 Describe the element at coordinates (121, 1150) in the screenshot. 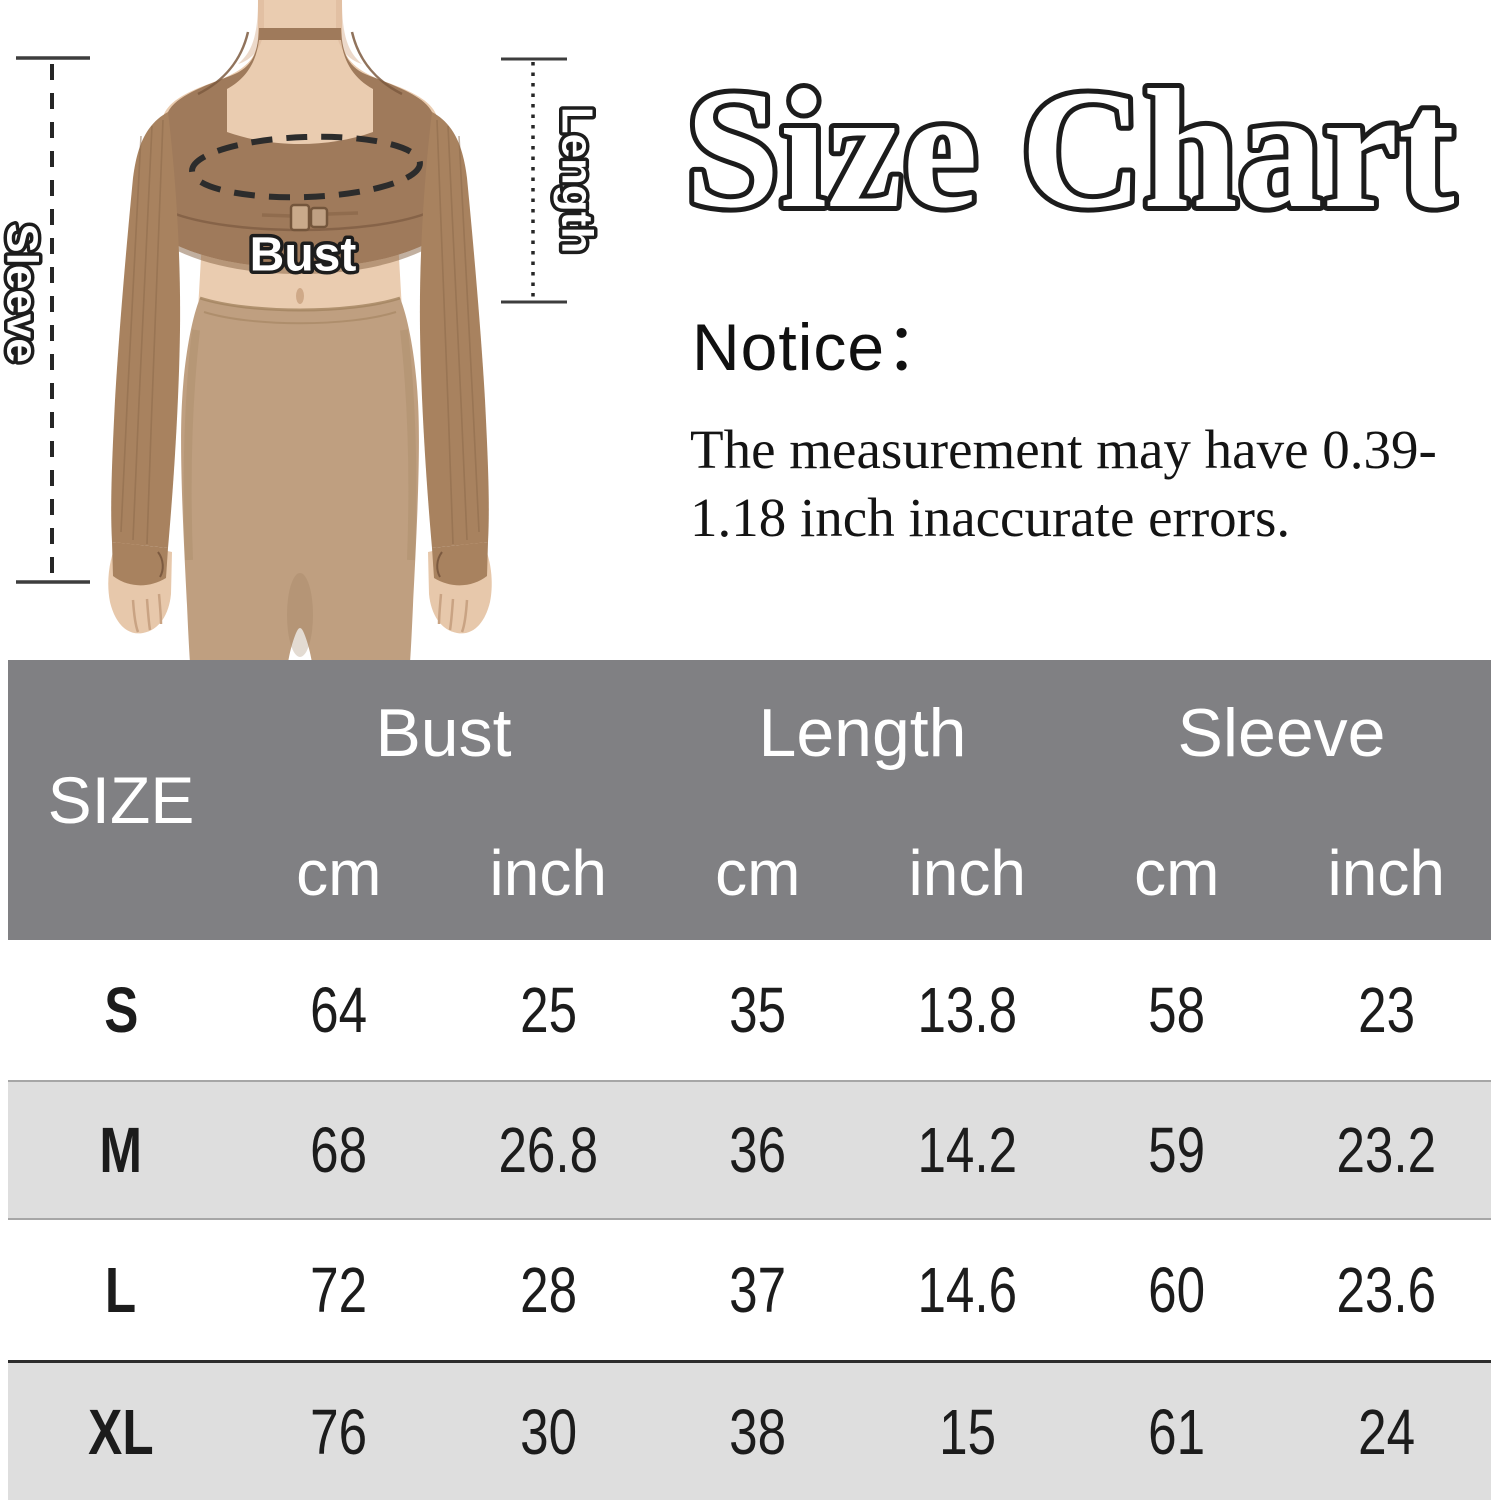

I see `size-cell: M` at that location.